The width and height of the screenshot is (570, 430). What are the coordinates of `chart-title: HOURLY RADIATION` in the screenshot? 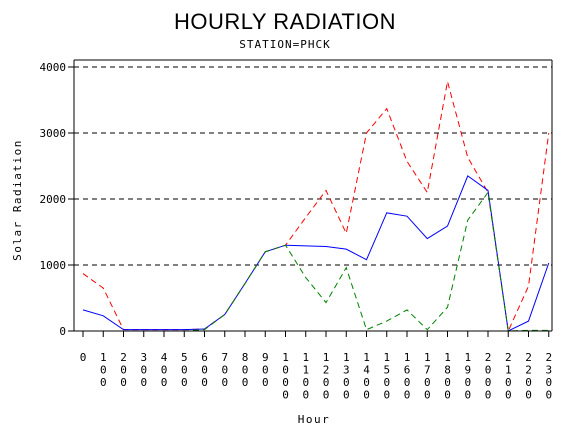 It's located at (285, 21).